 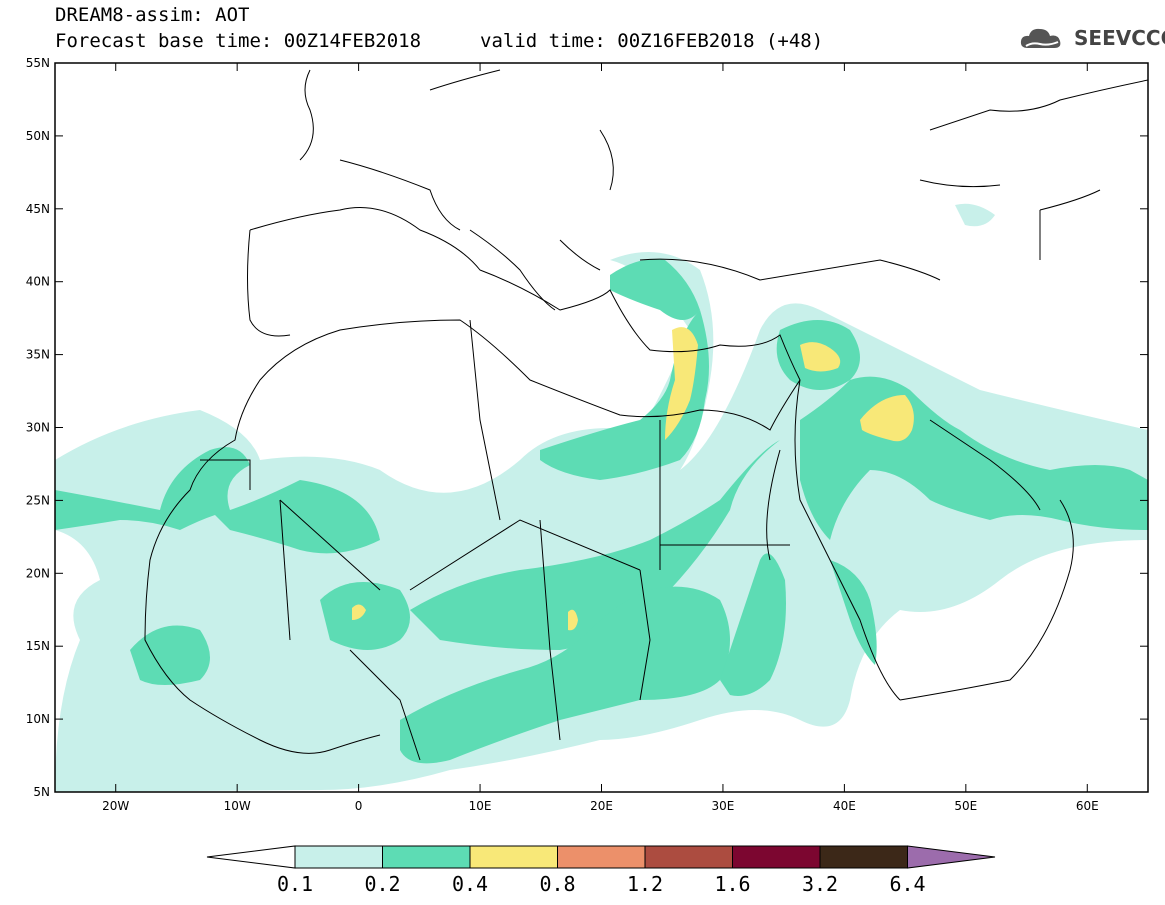 What do you see at coordinates (38, 136) in the screenshot?
I see `lat-label: 50N` at bounding box center [38, 136].